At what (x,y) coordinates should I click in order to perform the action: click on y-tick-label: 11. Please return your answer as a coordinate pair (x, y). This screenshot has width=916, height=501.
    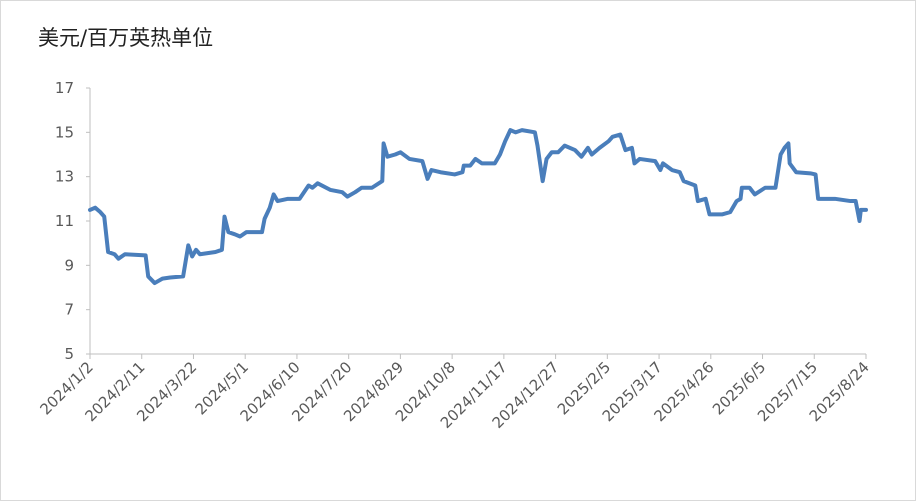
    Looking at the image, I should click on (64, 221).